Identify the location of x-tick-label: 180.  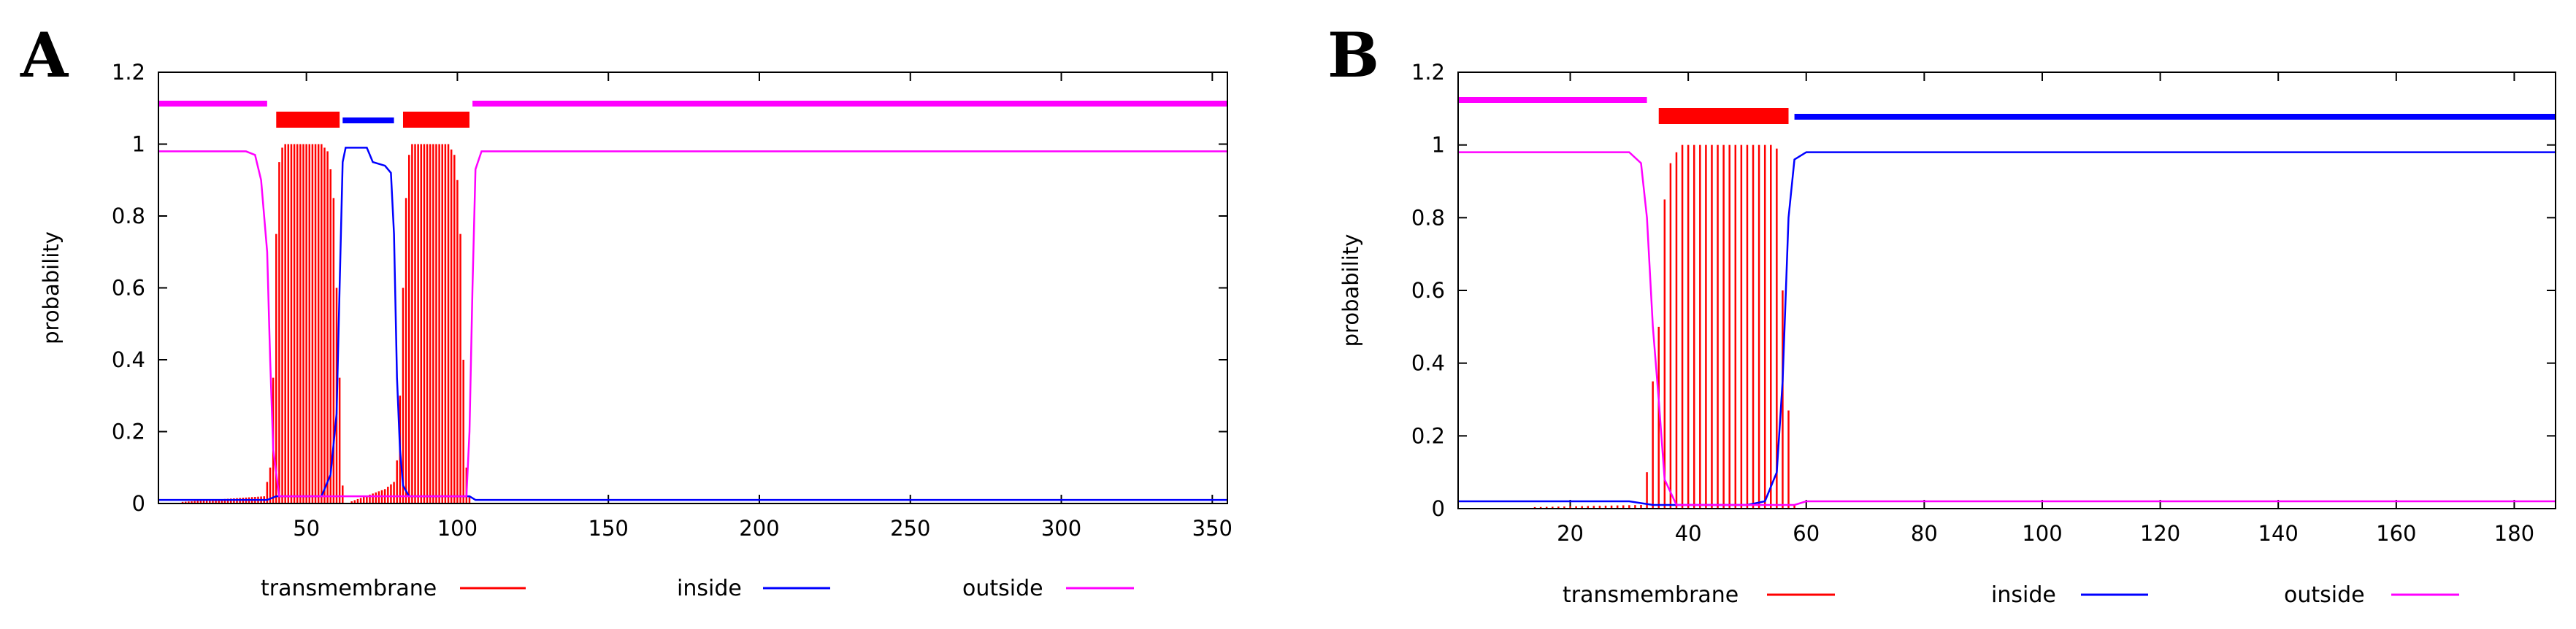
(2514, 533).